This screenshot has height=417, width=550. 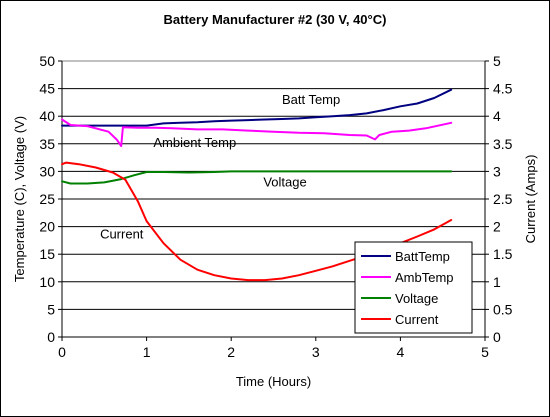 What do you see at coordinates (497, 171) in the screenshot?
I see `y2-tick-label: 3` at bounding box center [497, 171].